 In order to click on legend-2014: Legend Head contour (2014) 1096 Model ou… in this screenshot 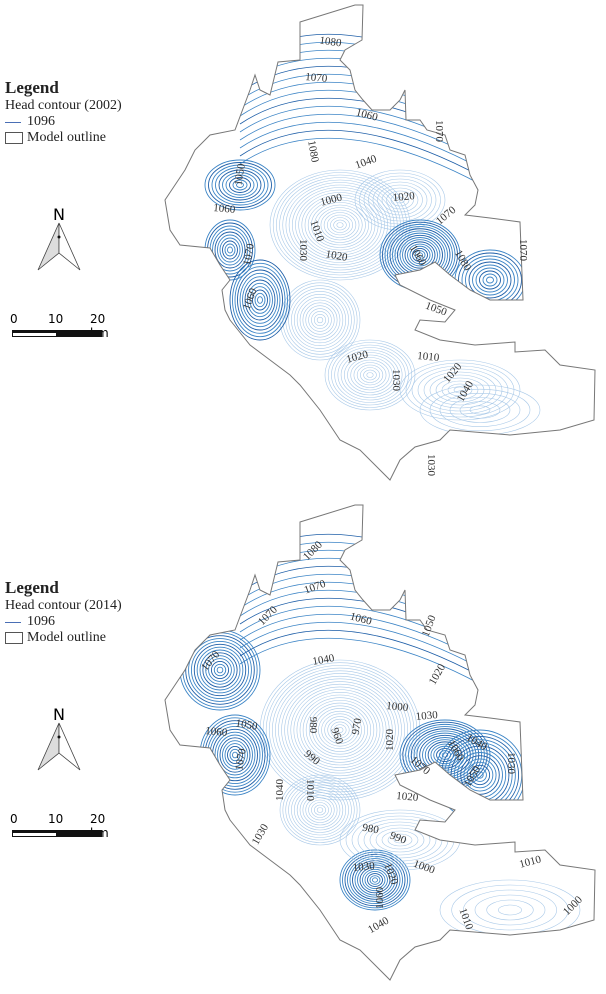, I will do `click(63, 612)`.